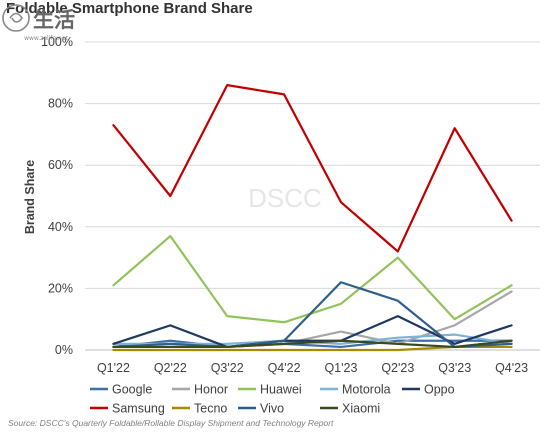 The width and height of the screenshot is (550, 433). What do you see at coordinates (211, 390) in the screenshot?
I see `legend-label: Honor` at bounding box center [211, 390].